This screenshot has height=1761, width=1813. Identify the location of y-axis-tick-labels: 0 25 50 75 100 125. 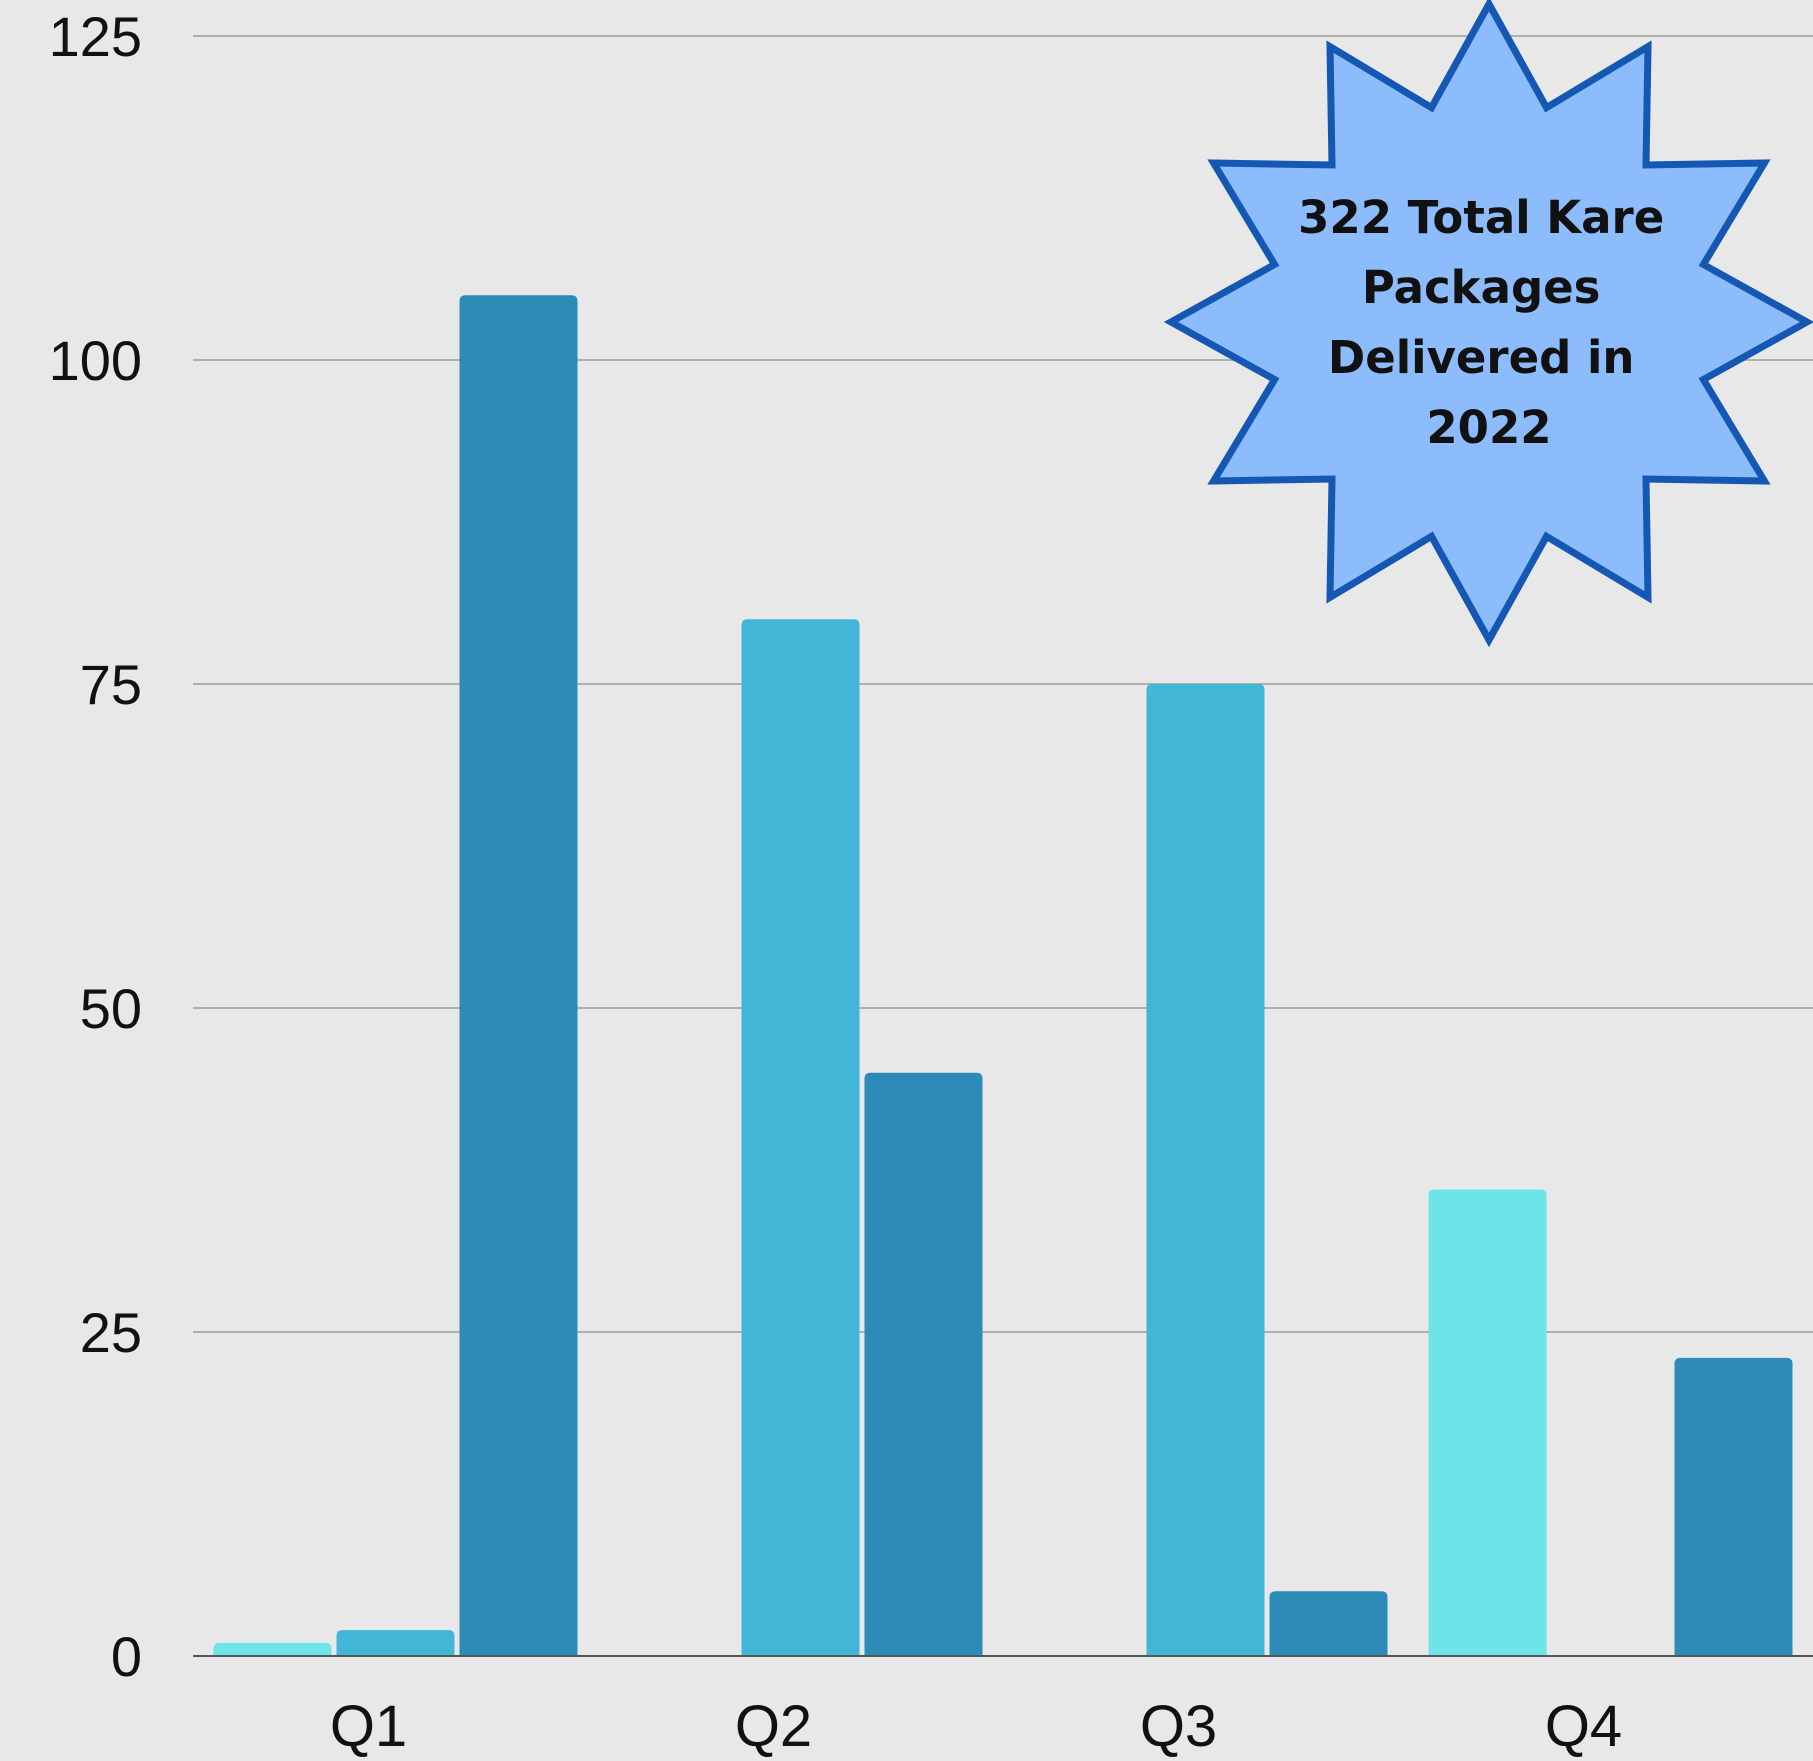
(95, 846).